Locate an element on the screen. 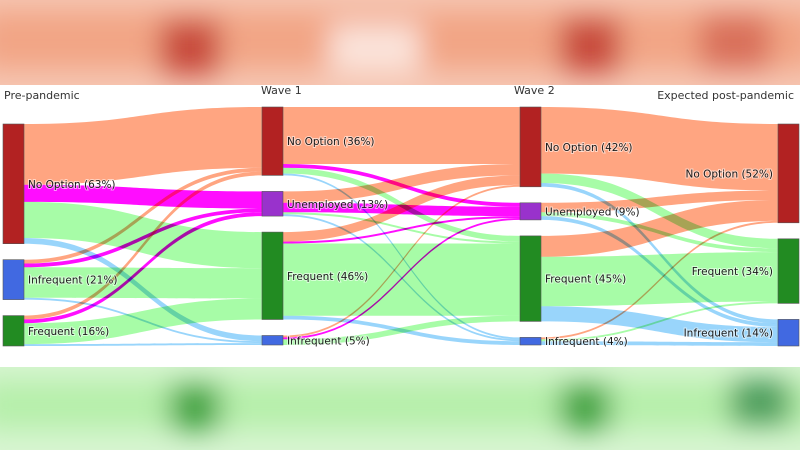  link-s1_no-to-s2_un is located at coordinates (401, 185).